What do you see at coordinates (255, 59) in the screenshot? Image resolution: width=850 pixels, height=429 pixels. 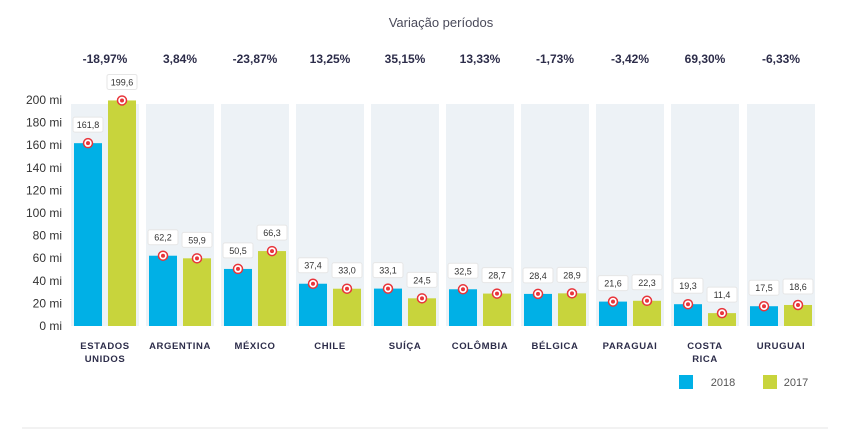 I see `variation-label: -23,87%` at bounding box center [255, 59].